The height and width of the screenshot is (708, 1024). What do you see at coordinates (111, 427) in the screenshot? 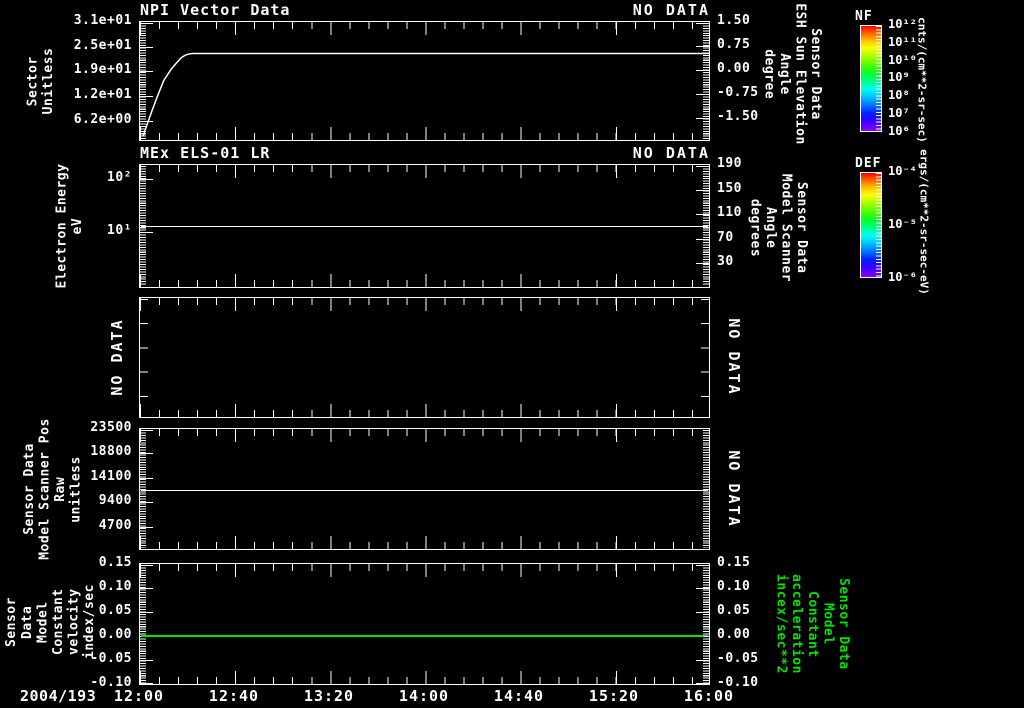
I see `y-left-tick-label: 23500` at bounding box center [111, 427].